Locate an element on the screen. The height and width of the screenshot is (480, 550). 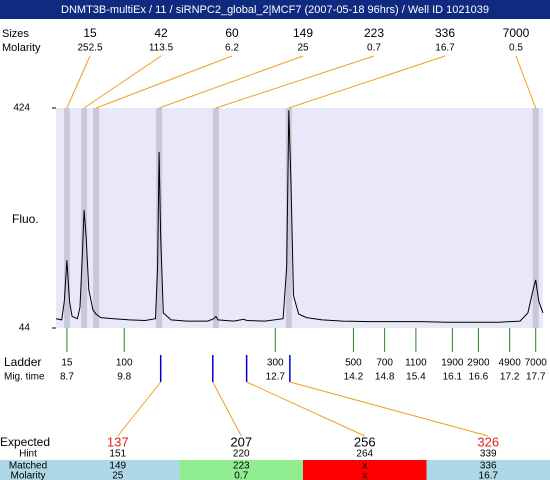
hint-size: 339 is located at coordinates (488, 454).